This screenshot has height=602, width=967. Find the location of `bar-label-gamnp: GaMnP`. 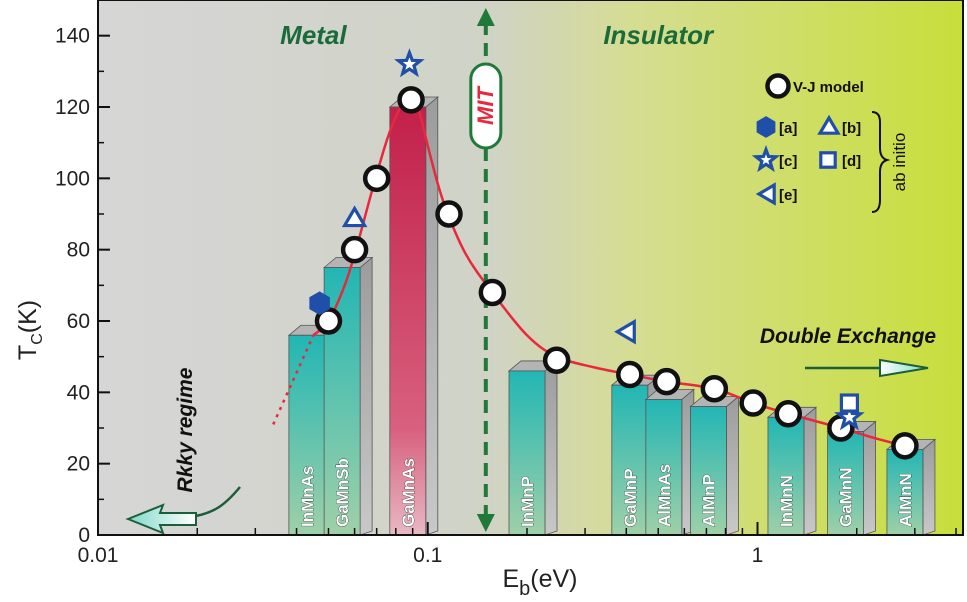

bar-label-gamnp: GaMnP is located at coordinates (630, 497).